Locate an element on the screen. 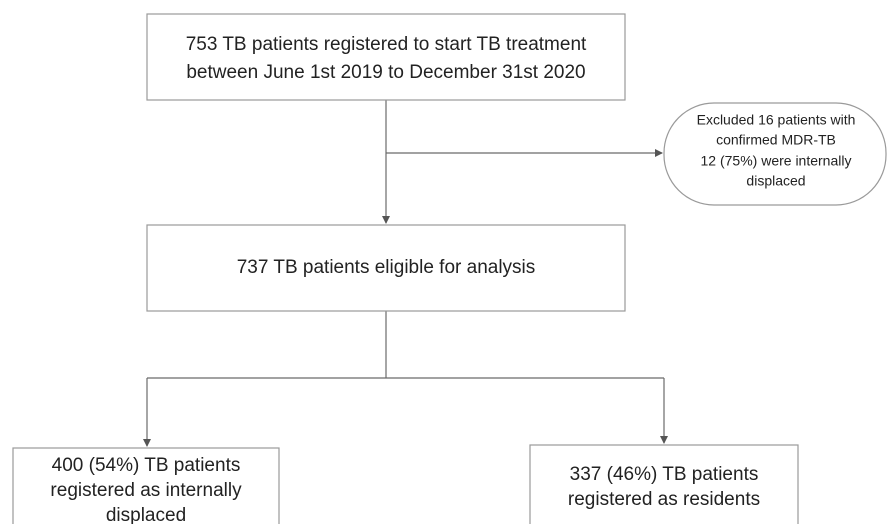 This screenshot has width=890, height=524. node-text: 737 TB patients eligible for analysis is located at coordinates (386, 267).